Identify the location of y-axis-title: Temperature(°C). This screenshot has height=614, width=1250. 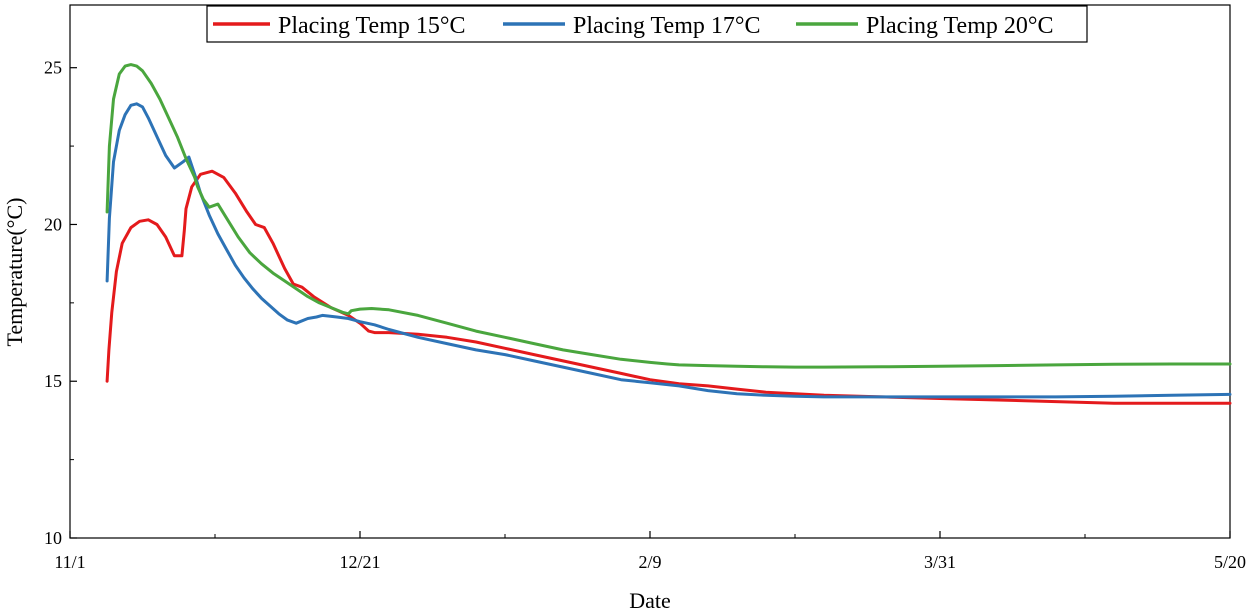
(14, 272).